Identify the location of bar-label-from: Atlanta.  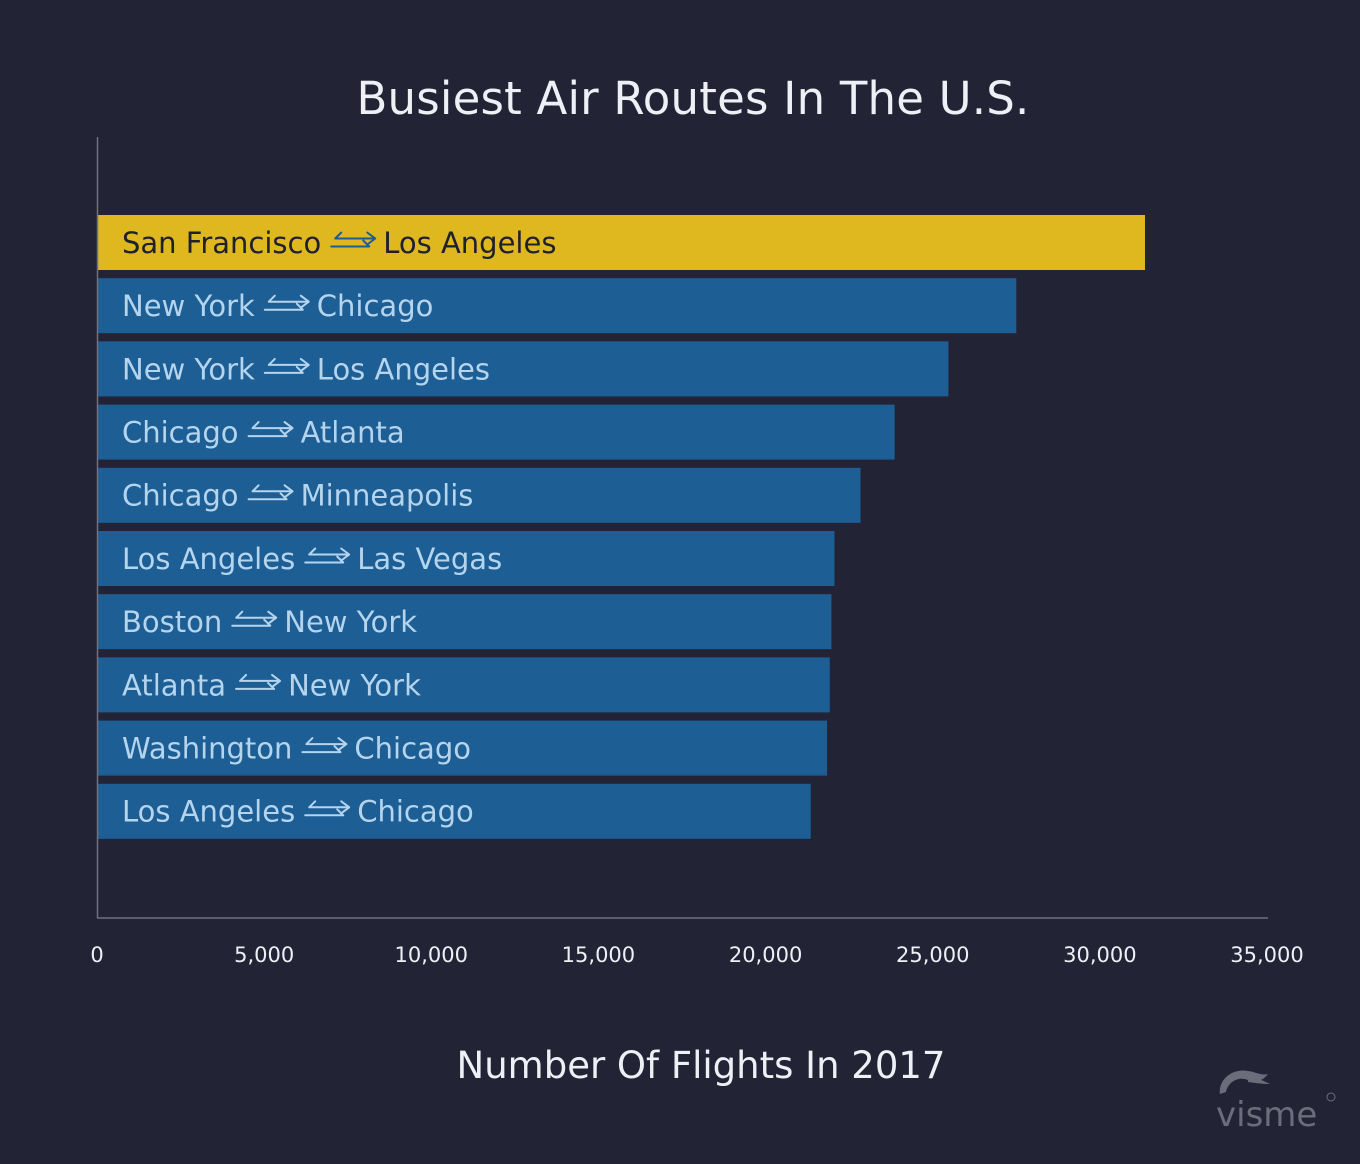
(174, 685).